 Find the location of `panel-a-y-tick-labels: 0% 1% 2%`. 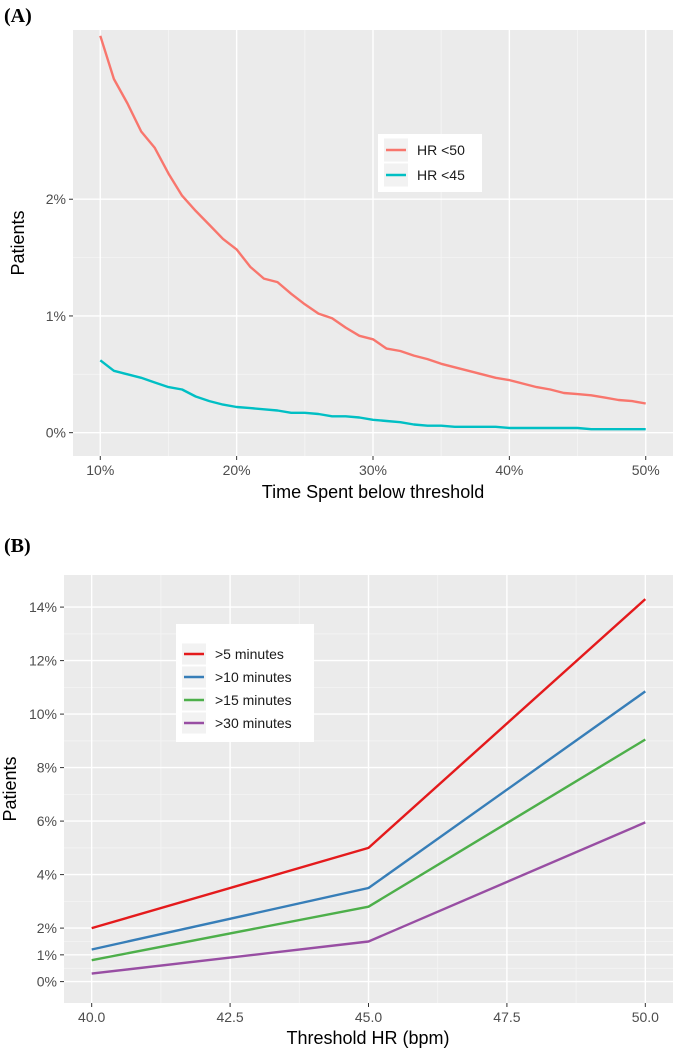

panel-a-y-tick-labels: 0% 1% 2% is located at coordinates (59, 316).